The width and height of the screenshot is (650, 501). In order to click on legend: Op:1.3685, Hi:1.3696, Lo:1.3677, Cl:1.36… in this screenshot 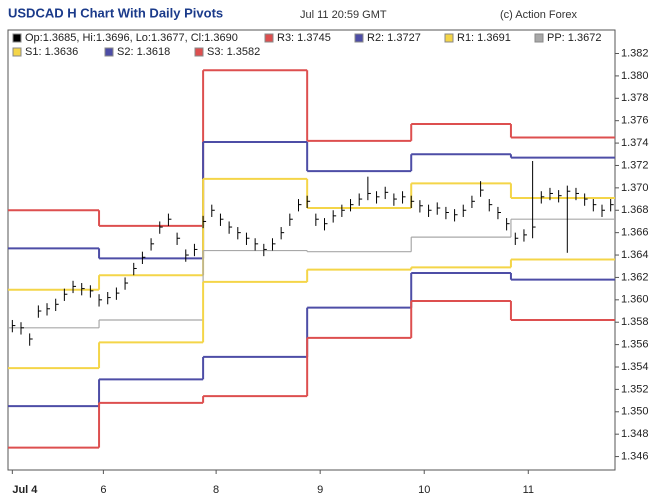, I will do `click(311, 45)`.